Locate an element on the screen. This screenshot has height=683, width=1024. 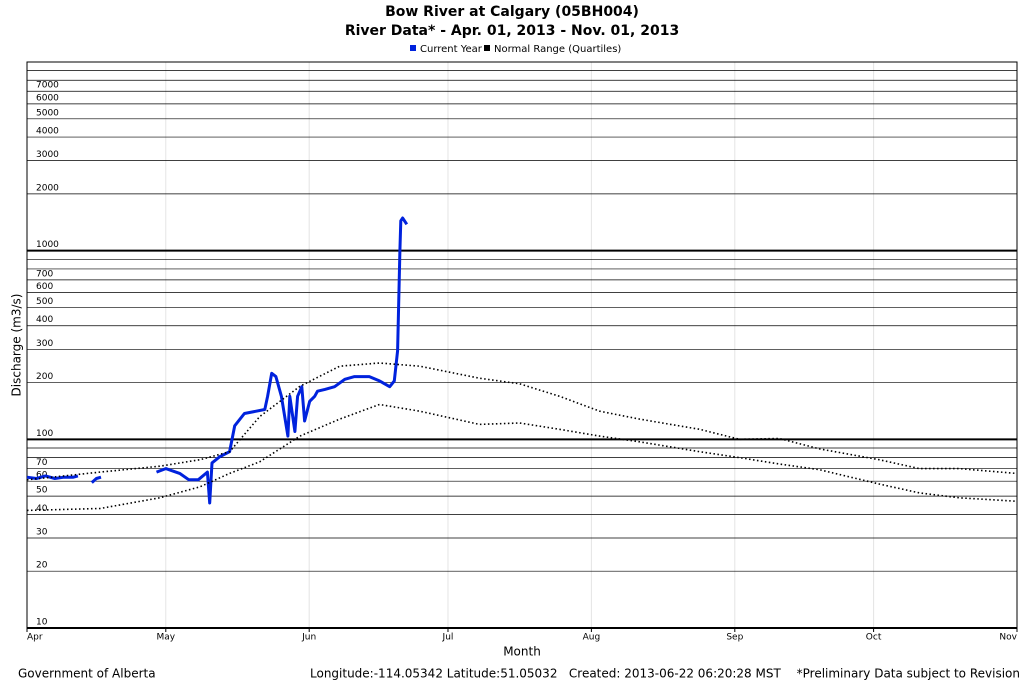
y-tick-label: 2000 is located at coordinates (47, 188).